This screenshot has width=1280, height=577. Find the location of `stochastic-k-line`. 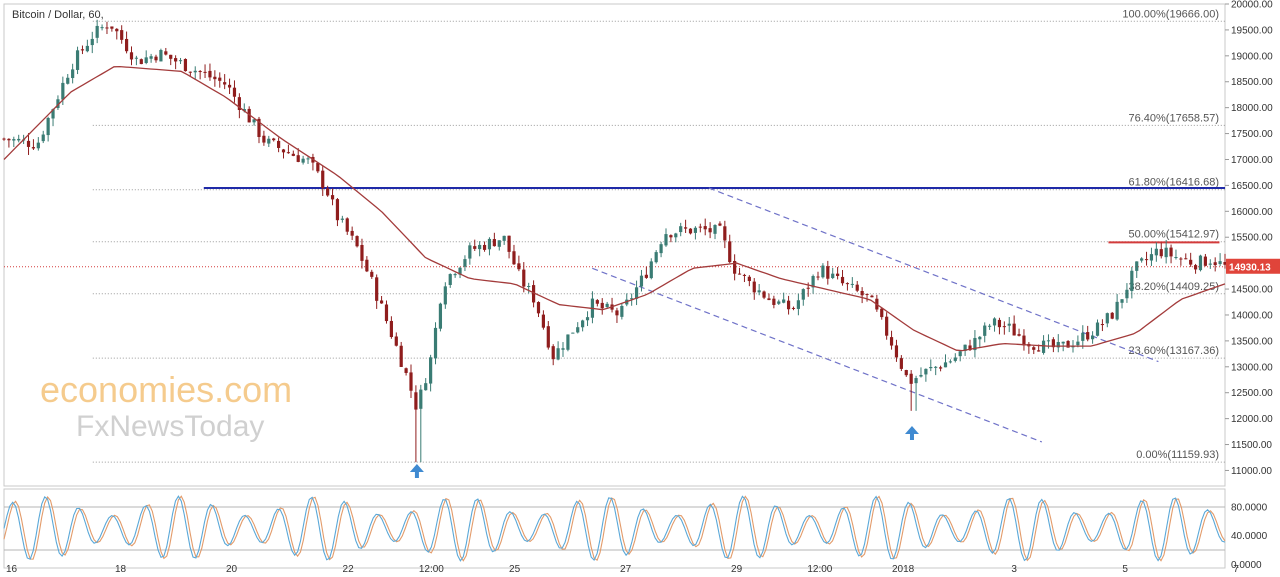

stochastic-k-line is located at coordinates (614, 528).